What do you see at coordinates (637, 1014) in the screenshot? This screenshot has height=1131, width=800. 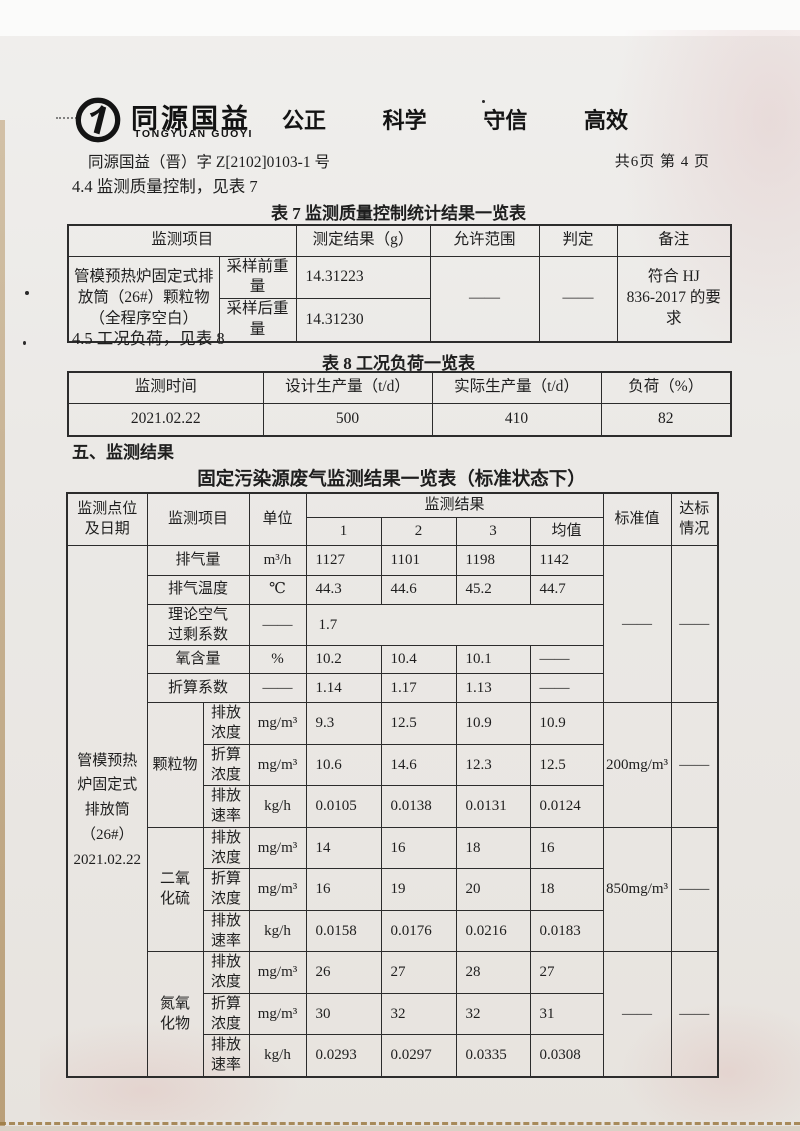 I see `table9-std-nox: ——` at bounding box center [637, 1014].